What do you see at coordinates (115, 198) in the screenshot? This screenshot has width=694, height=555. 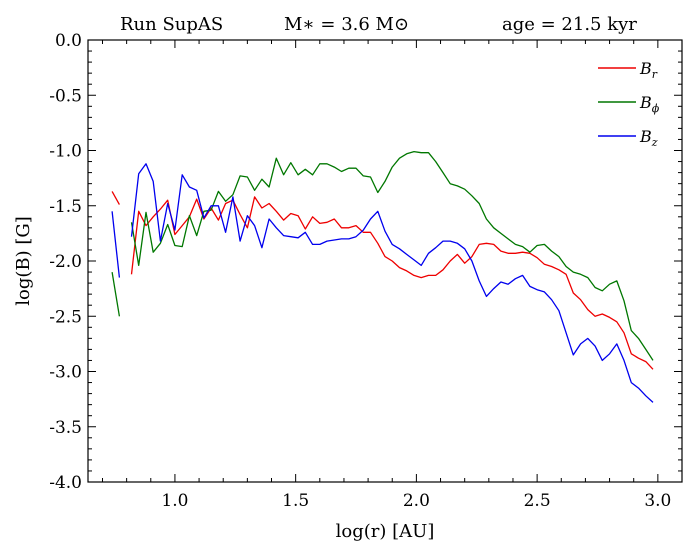 I see `series-line-b-r` at bounding box center [115, 198].